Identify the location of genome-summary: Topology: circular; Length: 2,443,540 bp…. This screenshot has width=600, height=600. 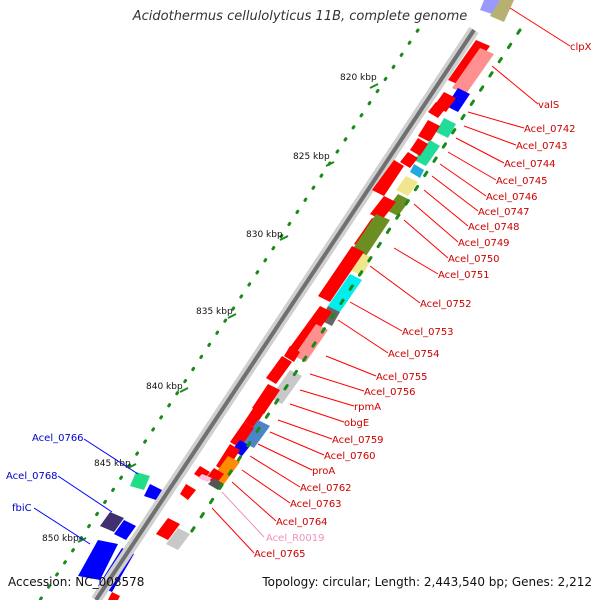
(427, 582).